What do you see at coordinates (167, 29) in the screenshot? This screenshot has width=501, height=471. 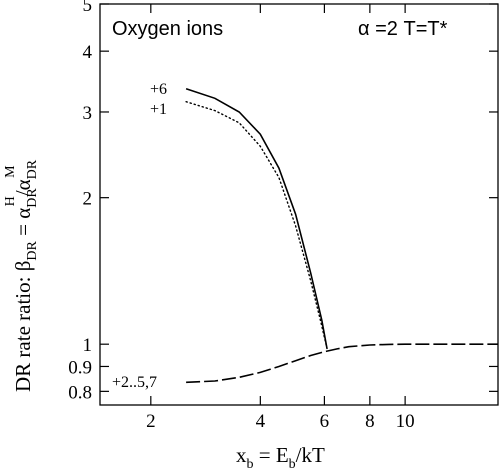 I see `chart-title: Oxygen ions` at bounding box center [167, 29].